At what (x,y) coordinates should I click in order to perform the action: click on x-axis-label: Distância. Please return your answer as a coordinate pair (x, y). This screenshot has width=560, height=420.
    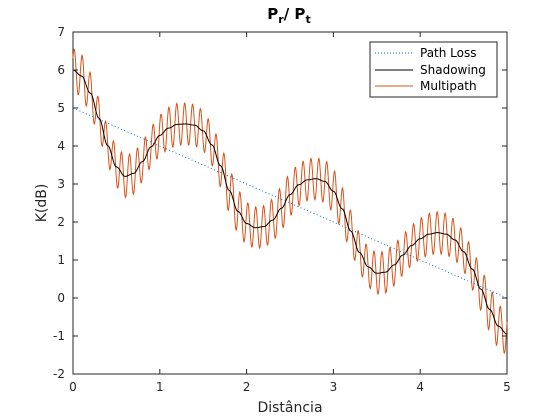
    Looking at the image, I should click on (289, 408).